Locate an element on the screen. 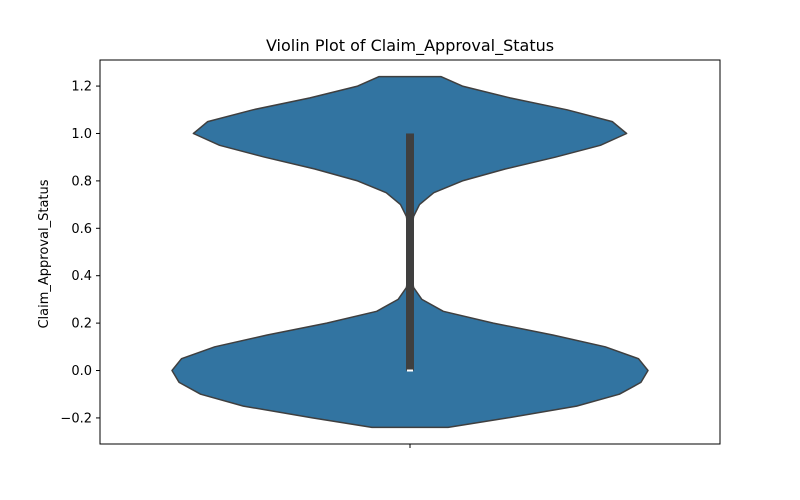  iqr-box is located at coordinates (410, 252).